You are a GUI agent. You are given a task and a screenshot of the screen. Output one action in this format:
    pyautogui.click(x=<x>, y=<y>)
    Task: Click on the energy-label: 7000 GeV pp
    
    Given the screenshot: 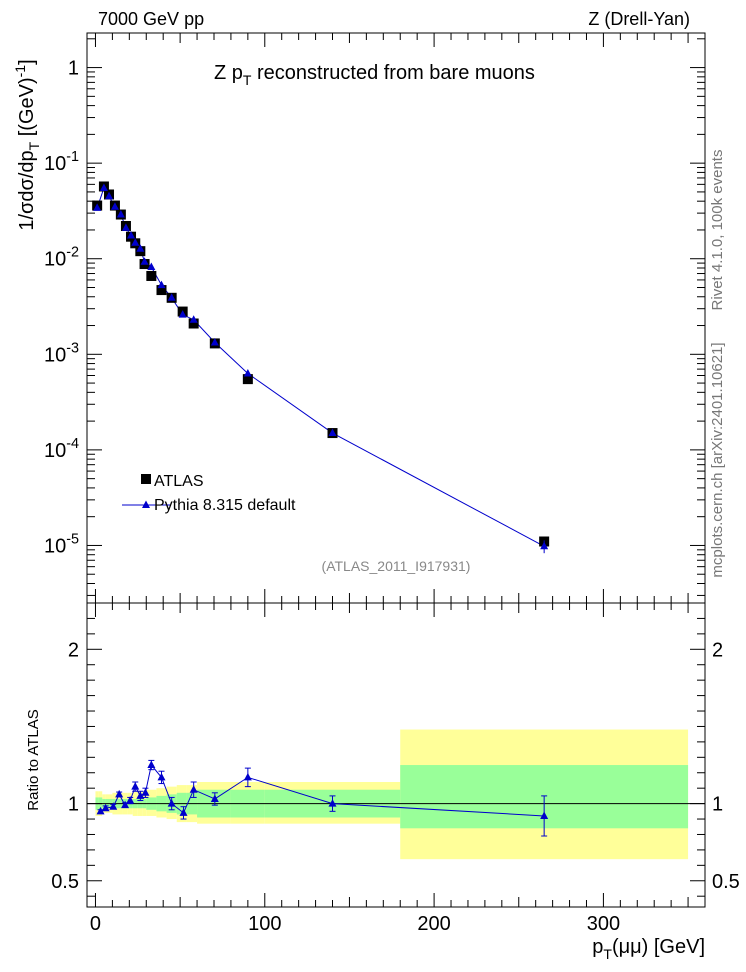 What is the action you would take?
    pyautogui.click(x=151, y=19)
    